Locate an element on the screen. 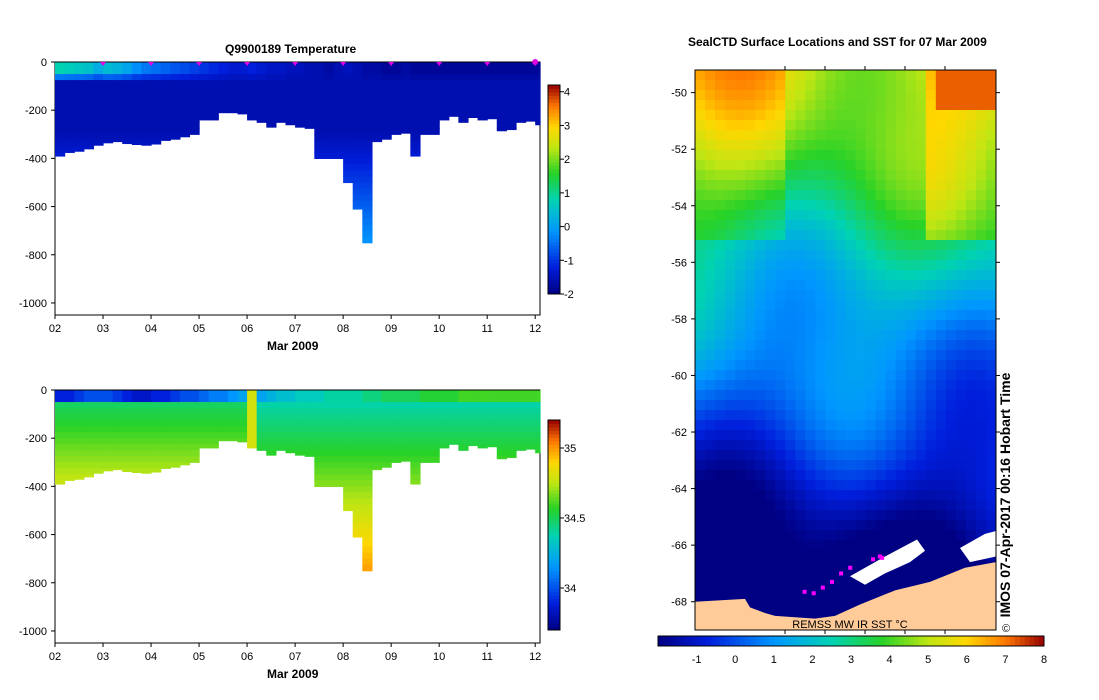 This screenshot has height=700, width=1099. temperature-x-tick-label: 10 is located at coordinates (439, 329).